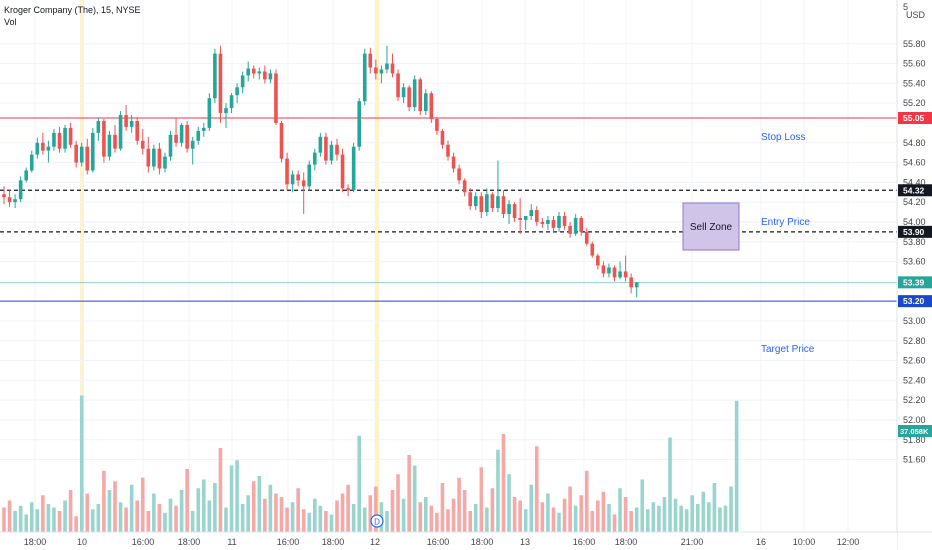 The height and width of the screenshot is (550, 932). I want to click on price-tick-label: 55.80, so click(914, 44).